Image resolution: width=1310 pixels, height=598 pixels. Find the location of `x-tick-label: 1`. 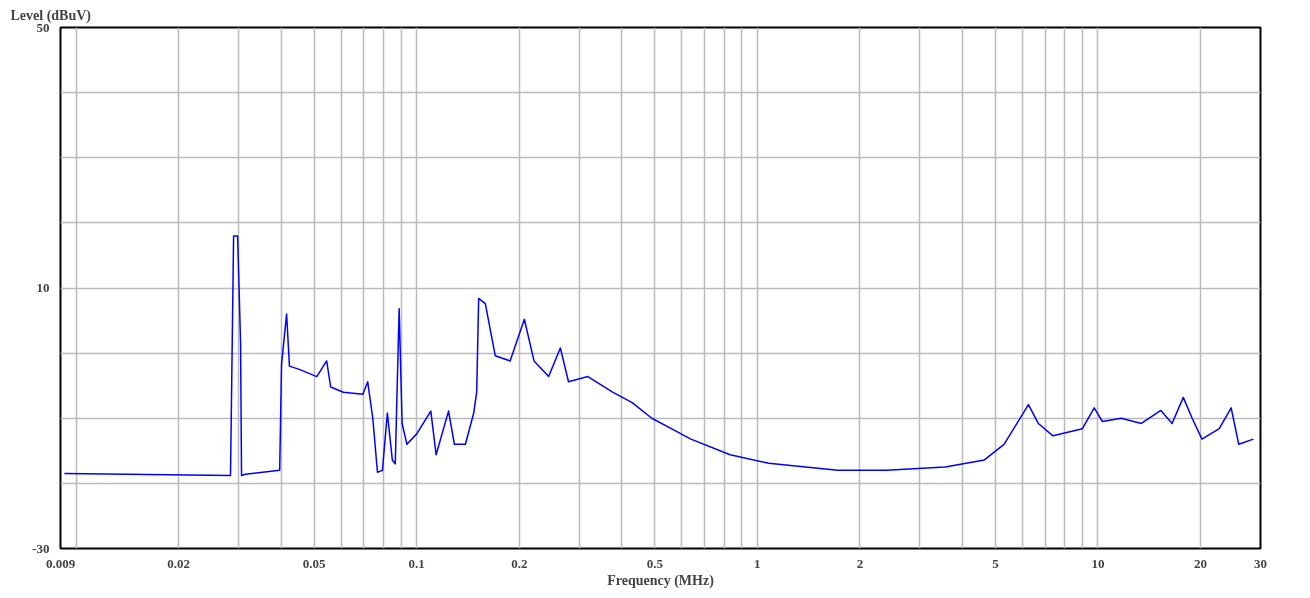

x-tick-label: 1 is located at coordinates (757, 563).